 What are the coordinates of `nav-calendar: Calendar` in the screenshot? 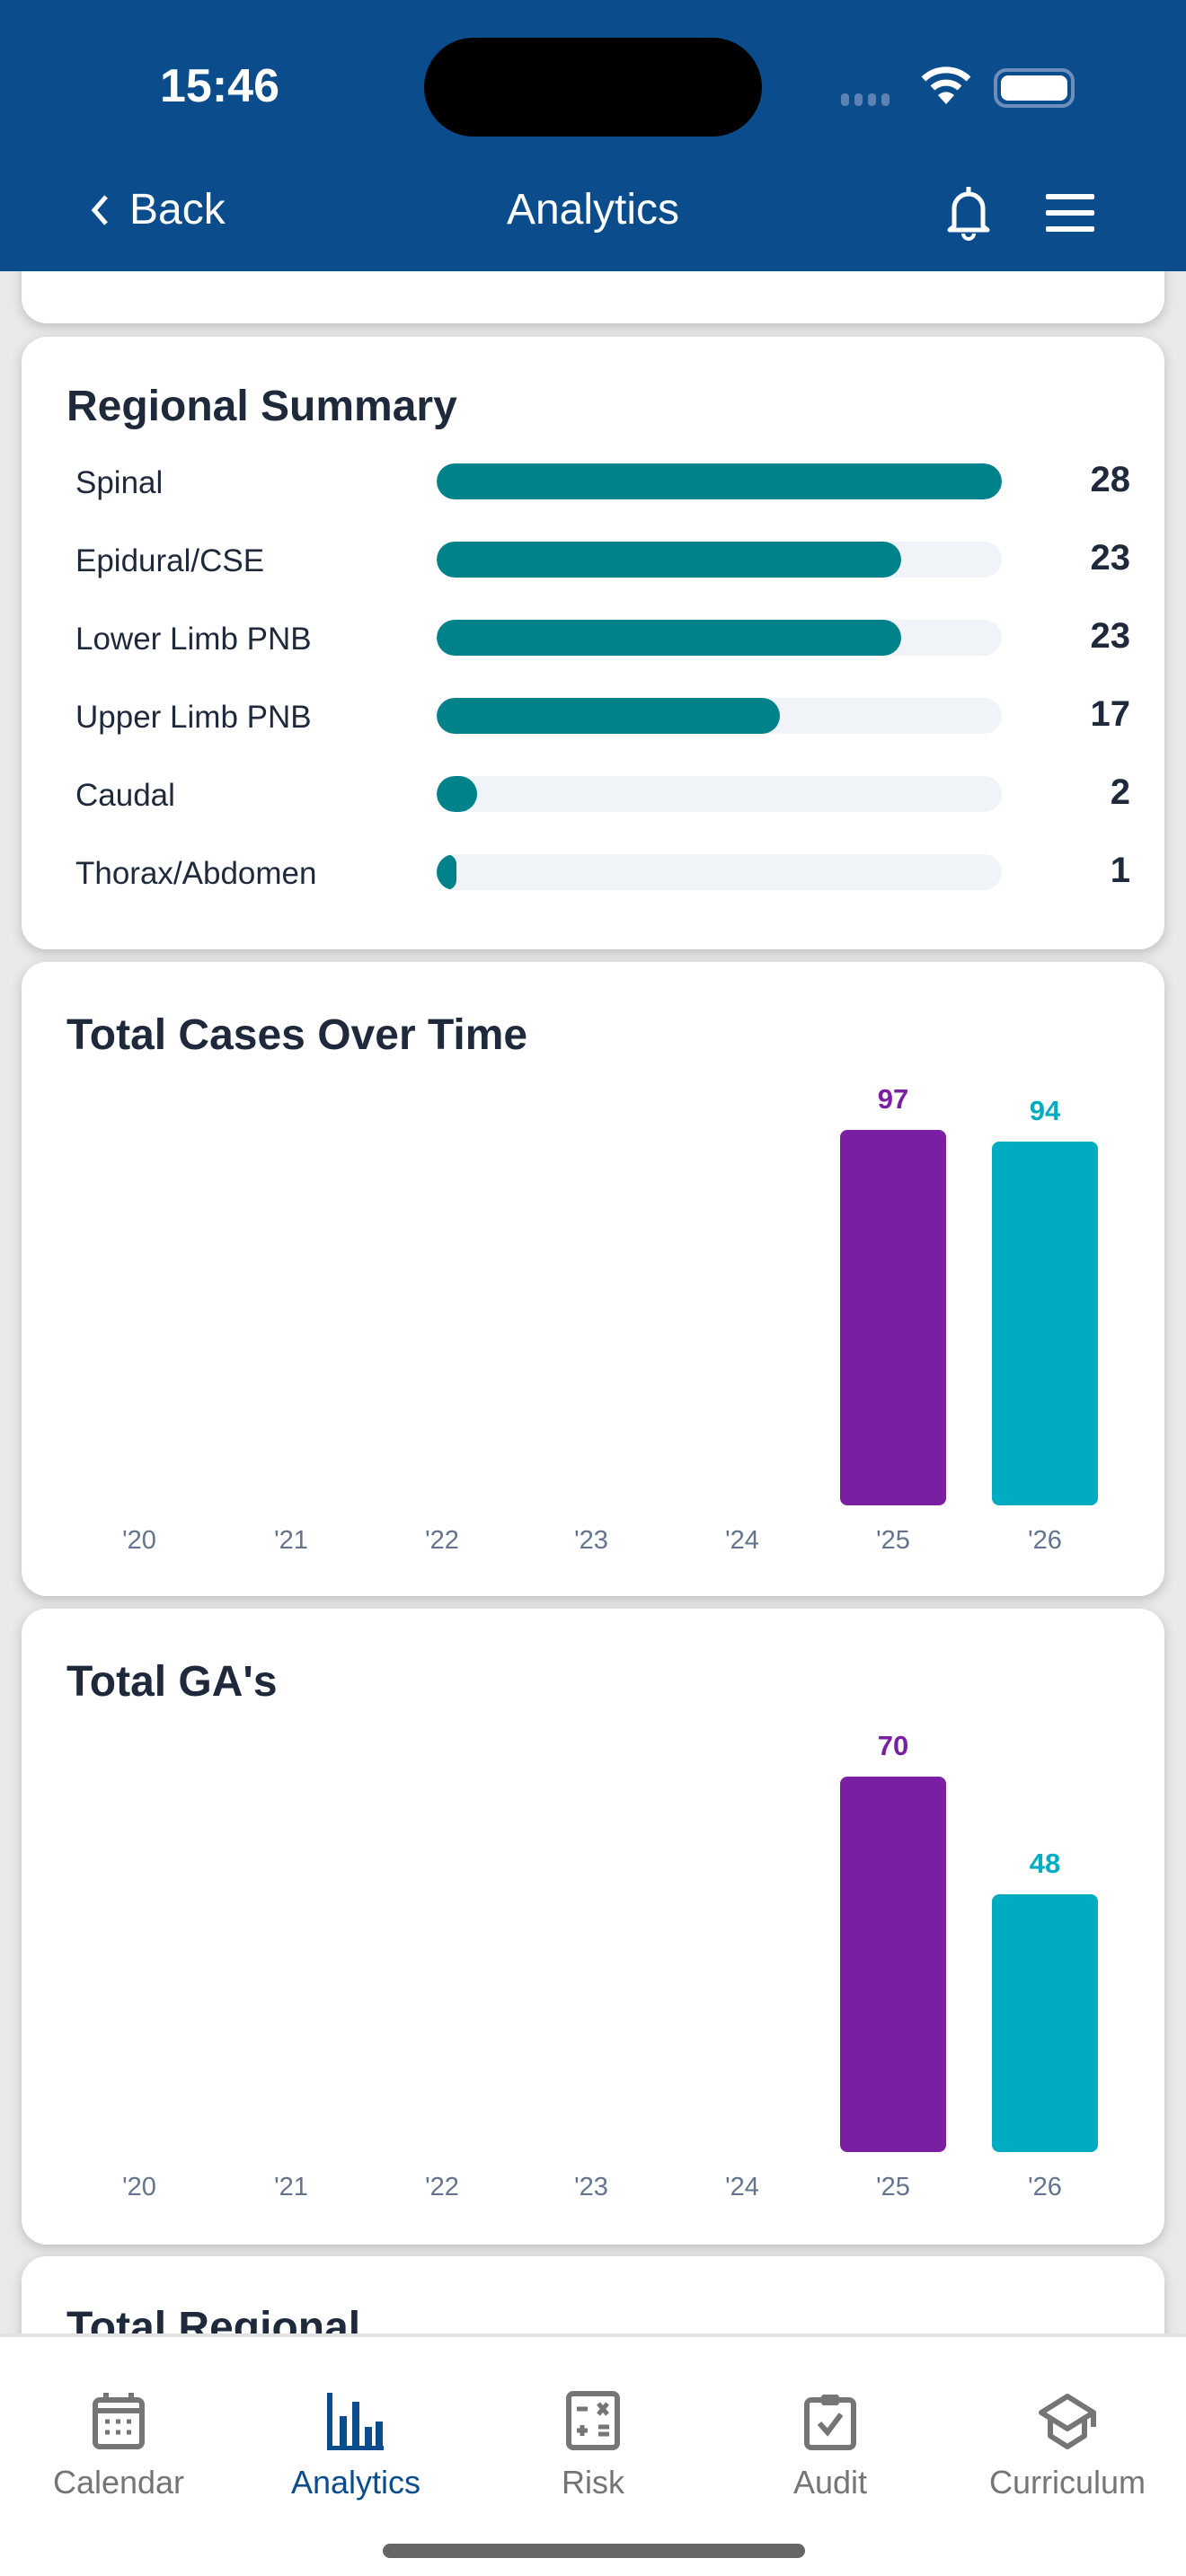 It's located at (118, 2446).